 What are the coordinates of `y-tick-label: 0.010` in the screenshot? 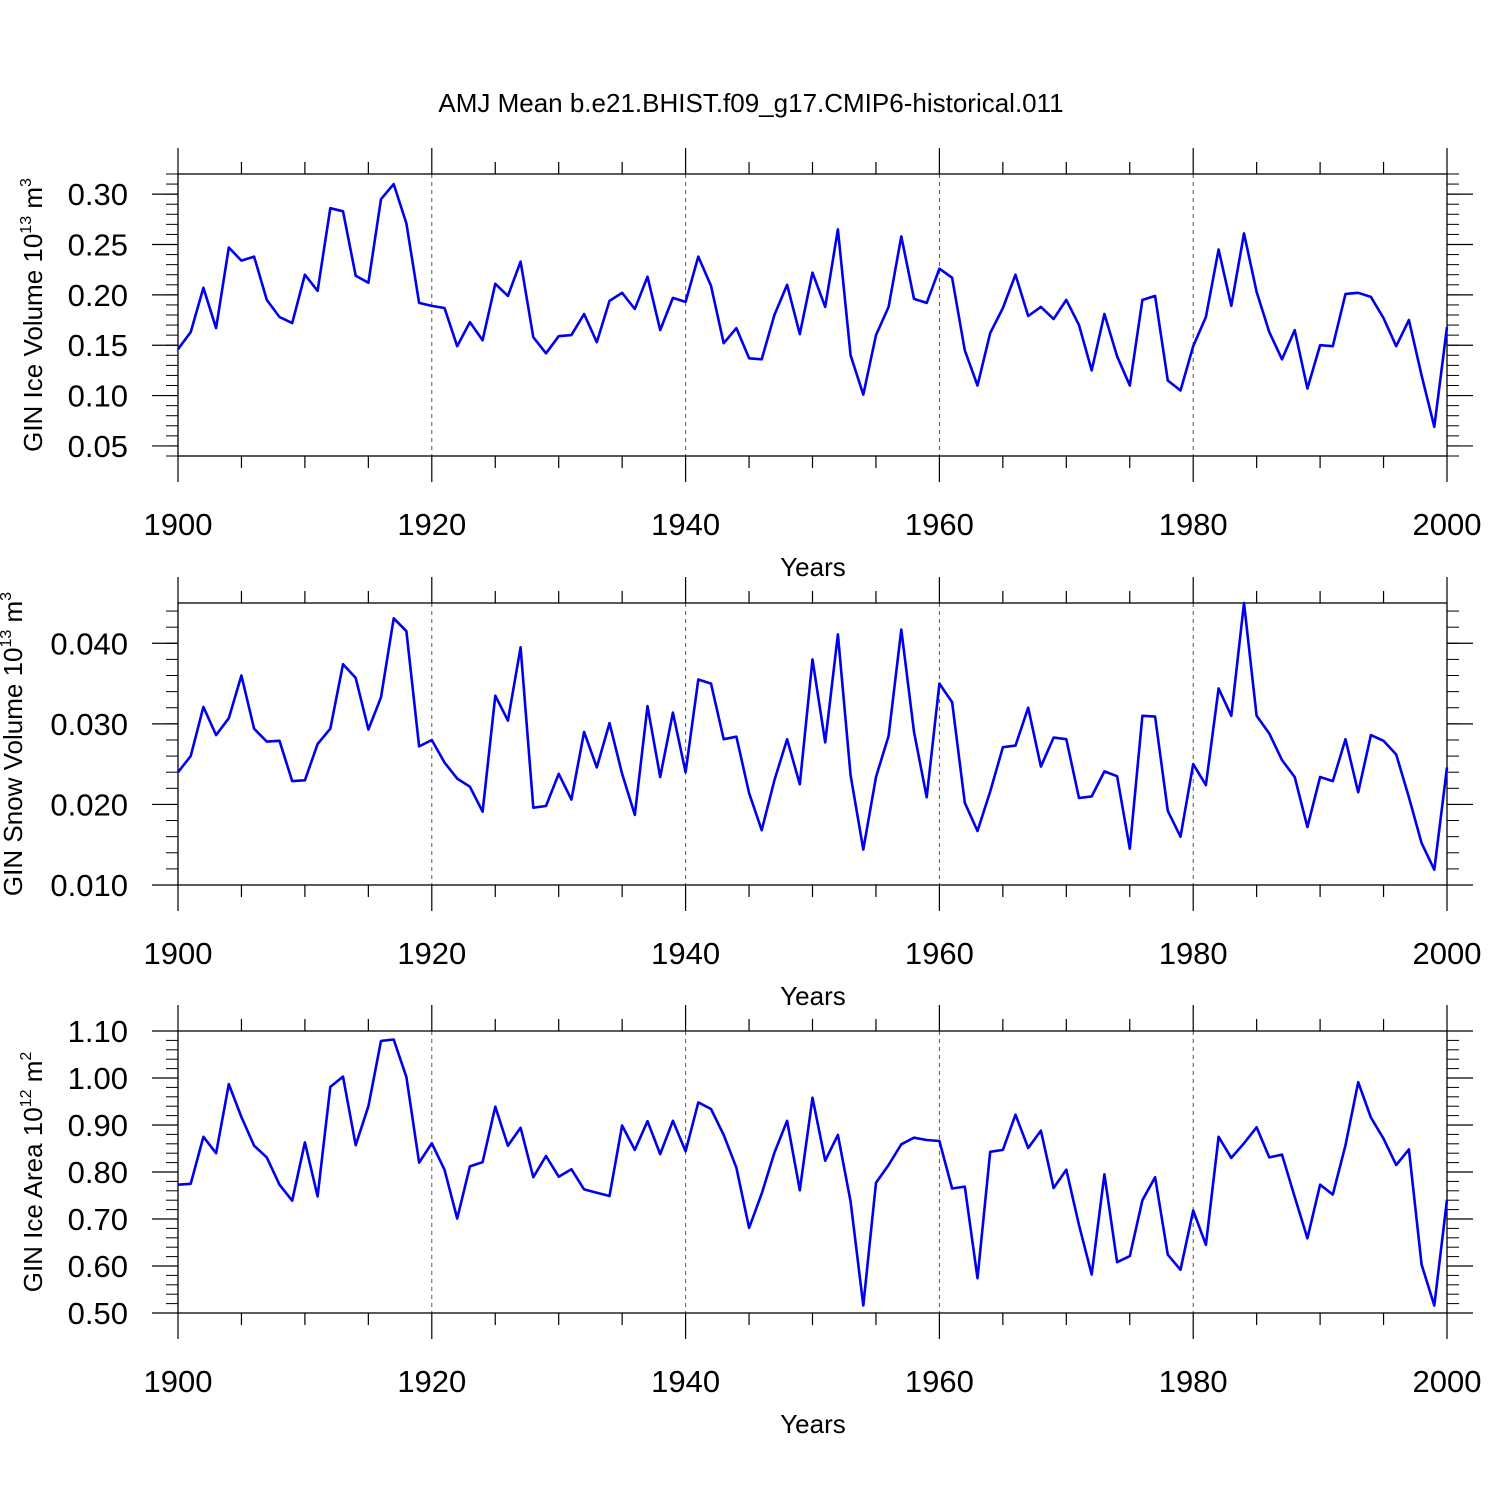 It's located at (89, 885).